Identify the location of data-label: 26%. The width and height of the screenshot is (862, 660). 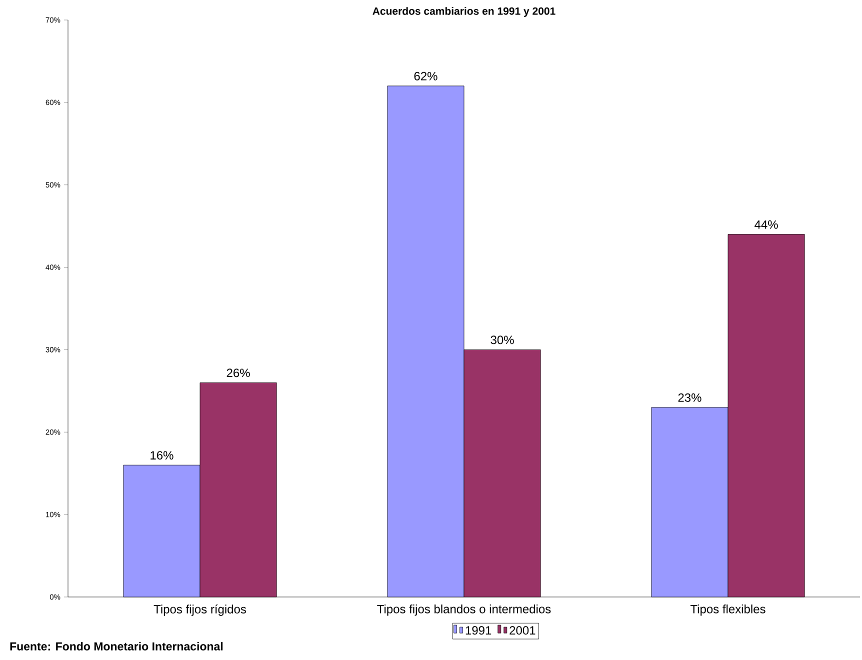
(238, 373).